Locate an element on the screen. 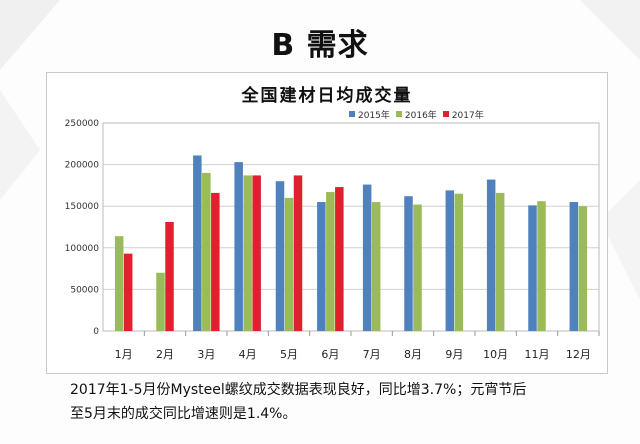 The width and height of the screenshot is (640, 444). y-tick-label: 250000 is located at coordinates (82, 124).